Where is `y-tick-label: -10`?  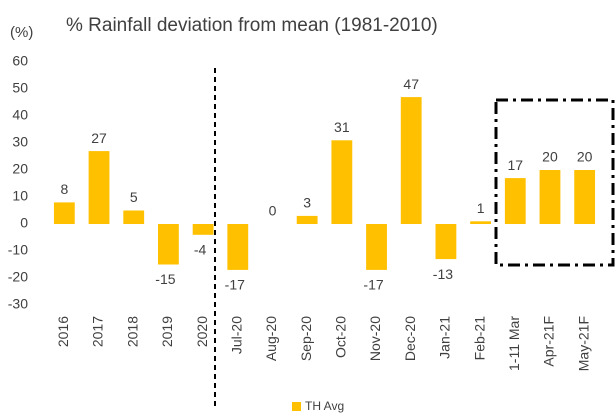
y-tick-label: -10 is located at coordinates (18, 250).